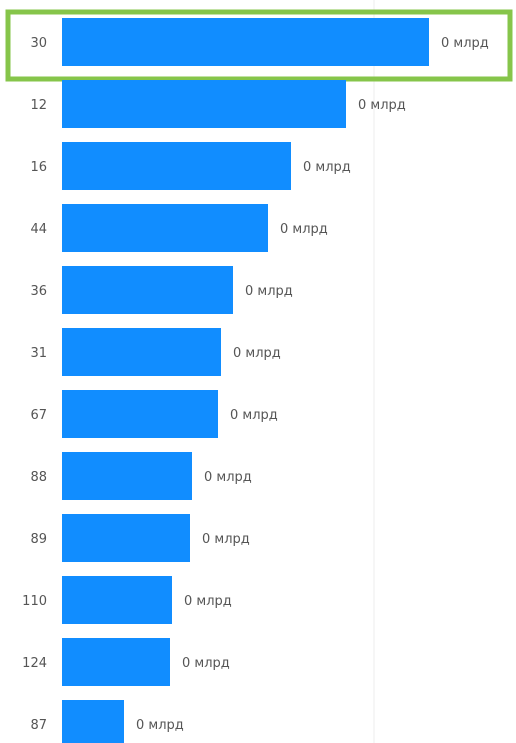  I want to click on category-label: 87, so click(38, 725).